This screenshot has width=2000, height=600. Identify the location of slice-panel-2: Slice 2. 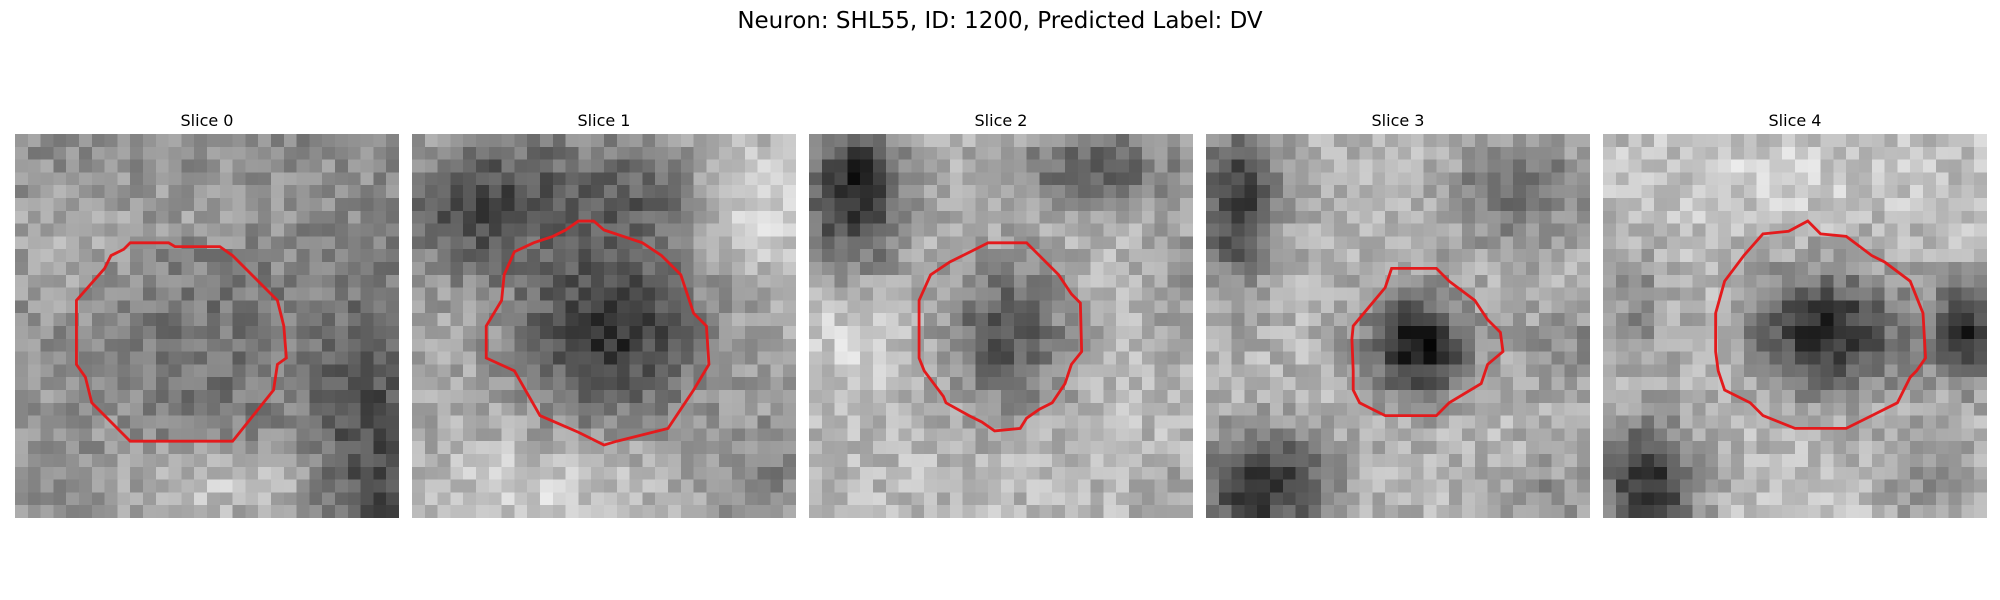
(1001, 313).